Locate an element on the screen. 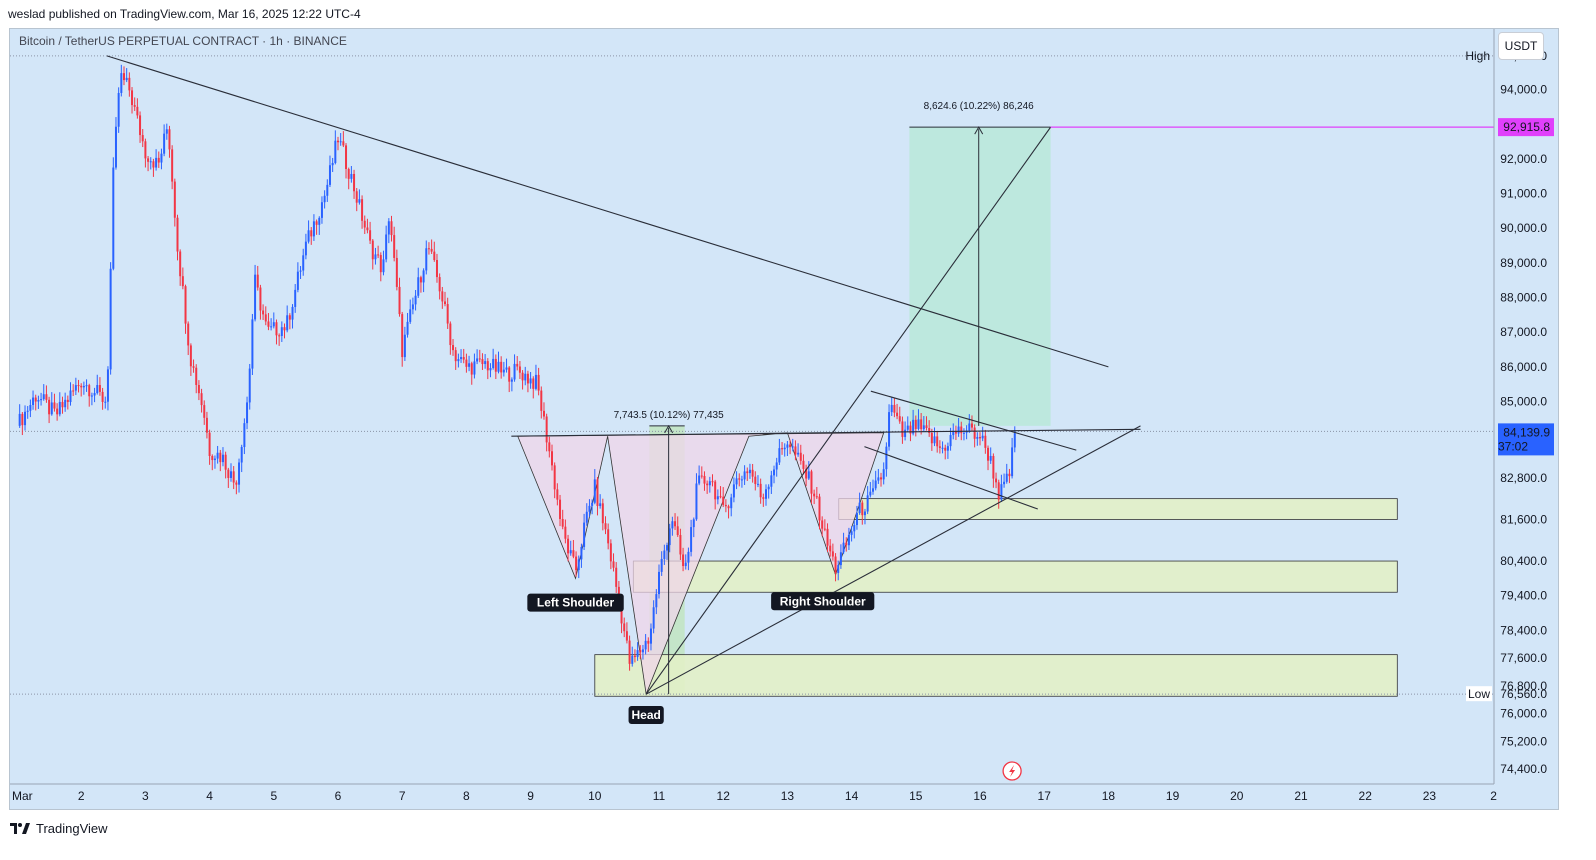 The height and width of the screenshot is (860, 1596). neckline-line is located at coordinates (826, 432).